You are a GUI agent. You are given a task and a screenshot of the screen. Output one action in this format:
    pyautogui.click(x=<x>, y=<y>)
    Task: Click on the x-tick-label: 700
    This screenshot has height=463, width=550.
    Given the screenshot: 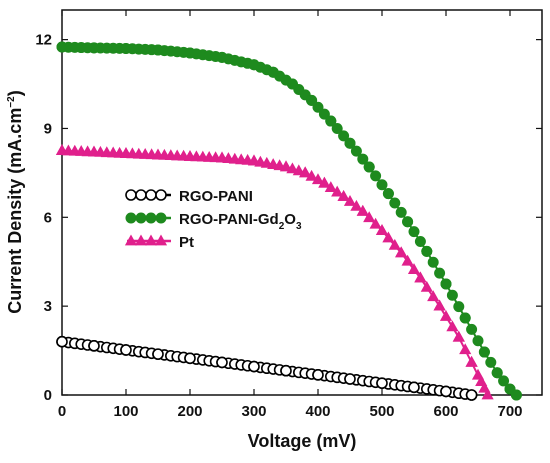 What is the action you would take?
    pyautogui.click(x=509, y=411)
    